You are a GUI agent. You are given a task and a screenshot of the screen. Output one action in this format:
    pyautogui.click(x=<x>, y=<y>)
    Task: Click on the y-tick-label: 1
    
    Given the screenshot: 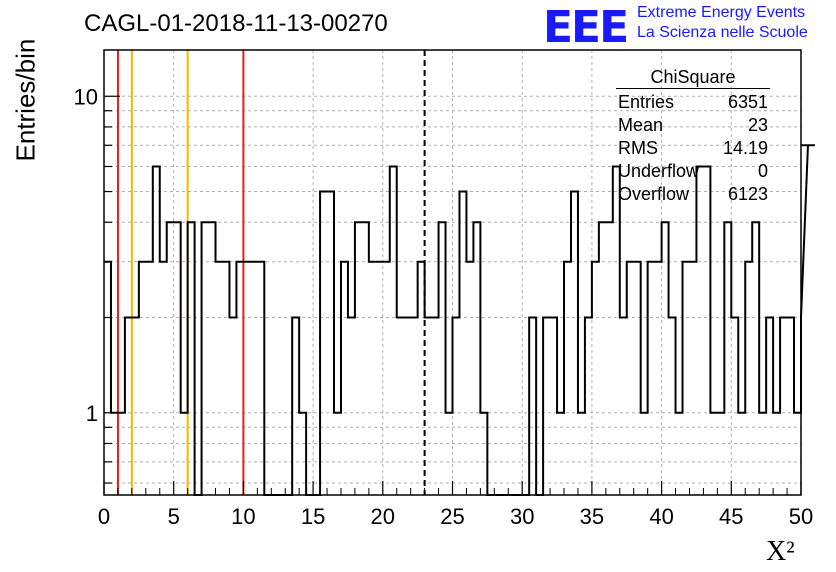 What is the action you would take?
    pyautogui.click(x=92, y=413)
    